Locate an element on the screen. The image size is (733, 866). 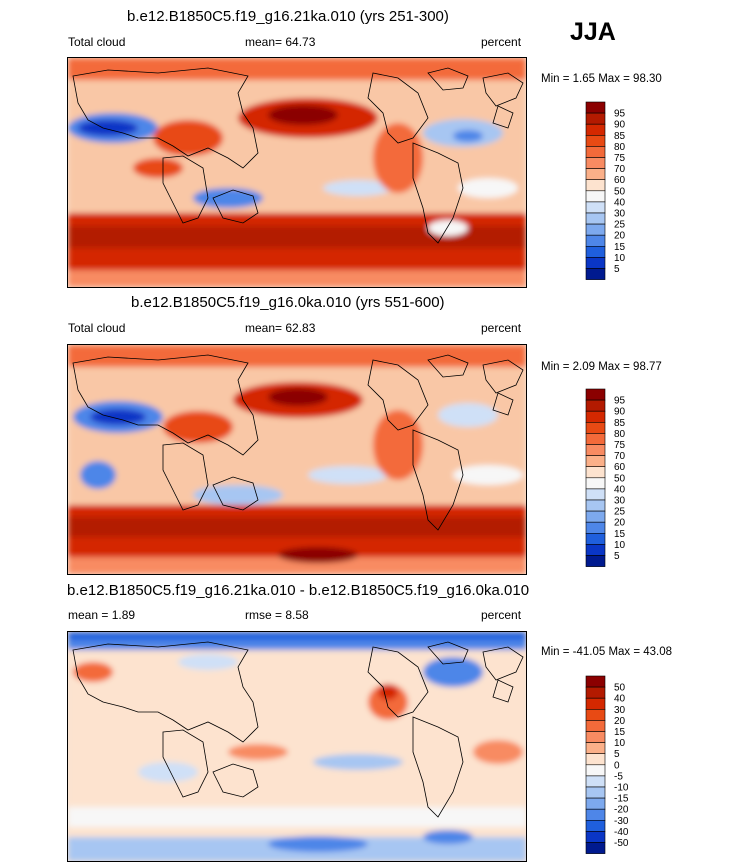
colorbar-tick-label: 70 is located at coordinates (620, 456).